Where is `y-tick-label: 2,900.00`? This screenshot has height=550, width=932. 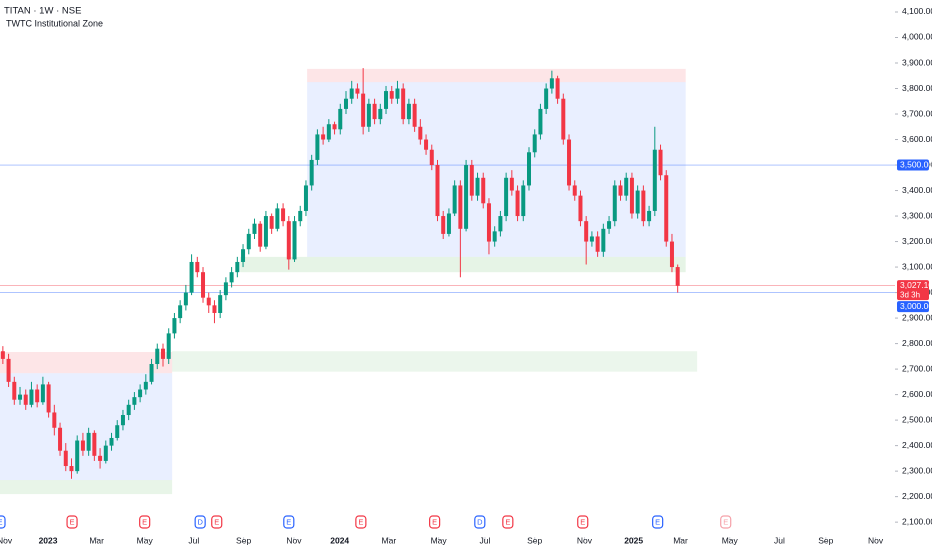
y-tick-label: 2,900.00 is located at coordinates (917, 317).